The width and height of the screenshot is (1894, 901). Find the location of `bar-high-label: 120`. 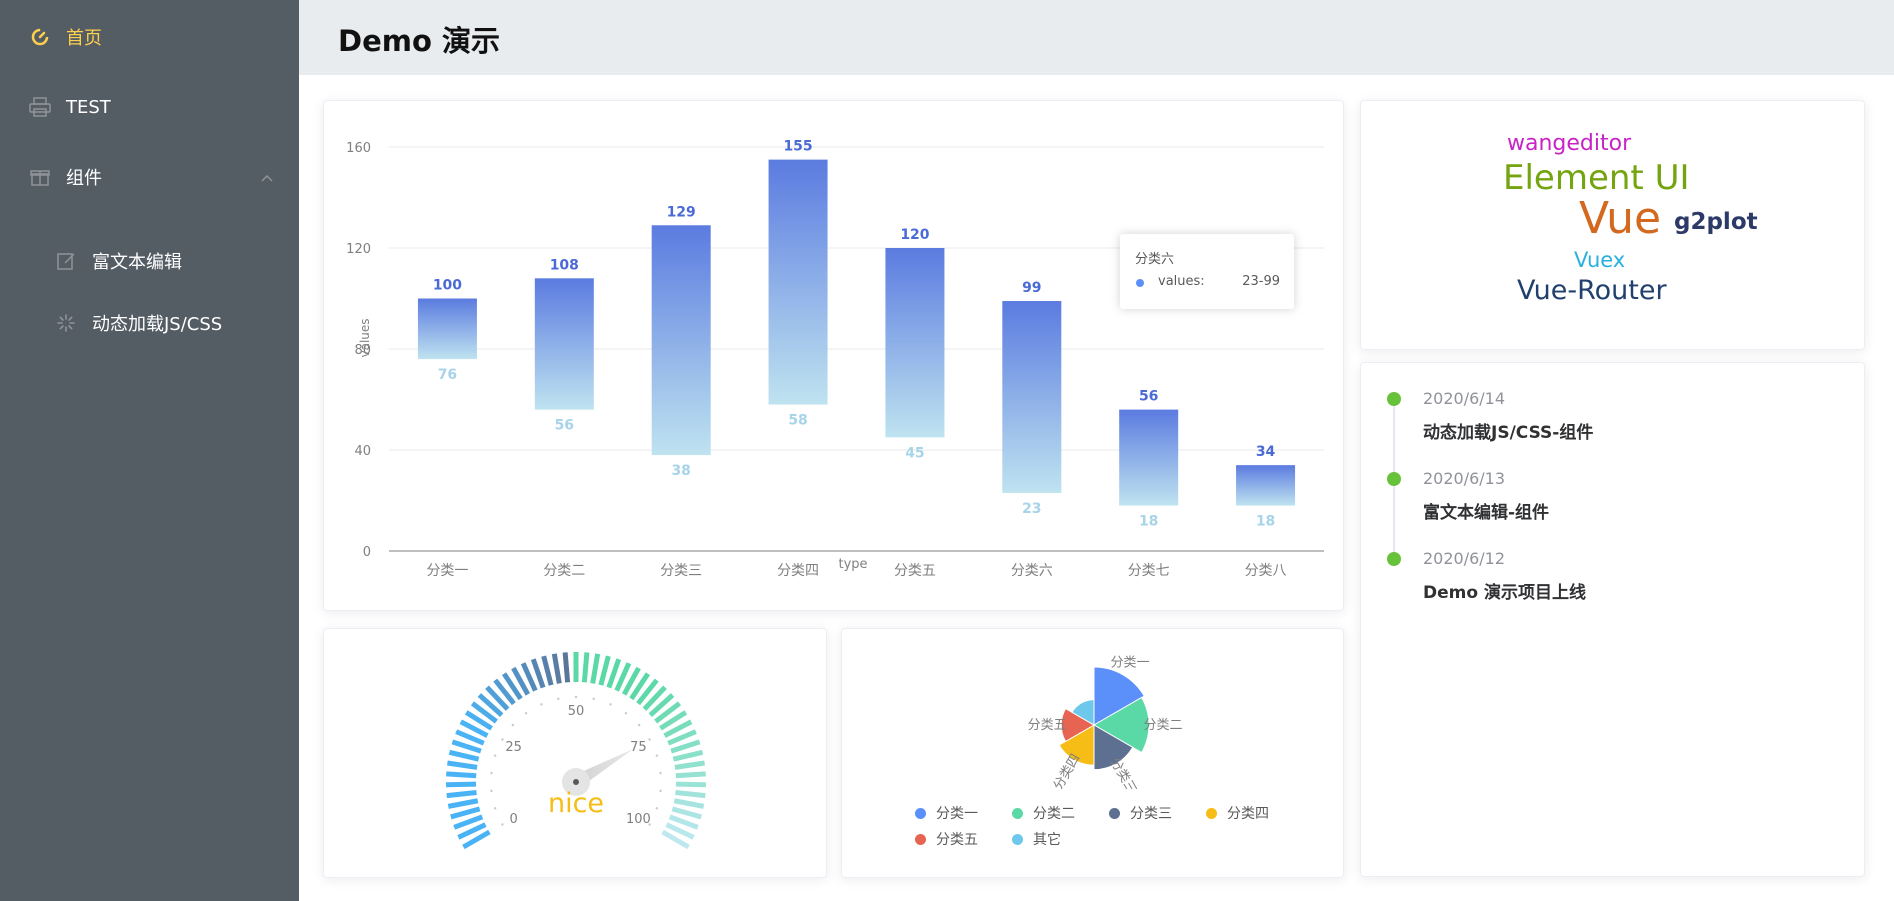

bar-high-label: 120 is located at coordinates (914, 235).